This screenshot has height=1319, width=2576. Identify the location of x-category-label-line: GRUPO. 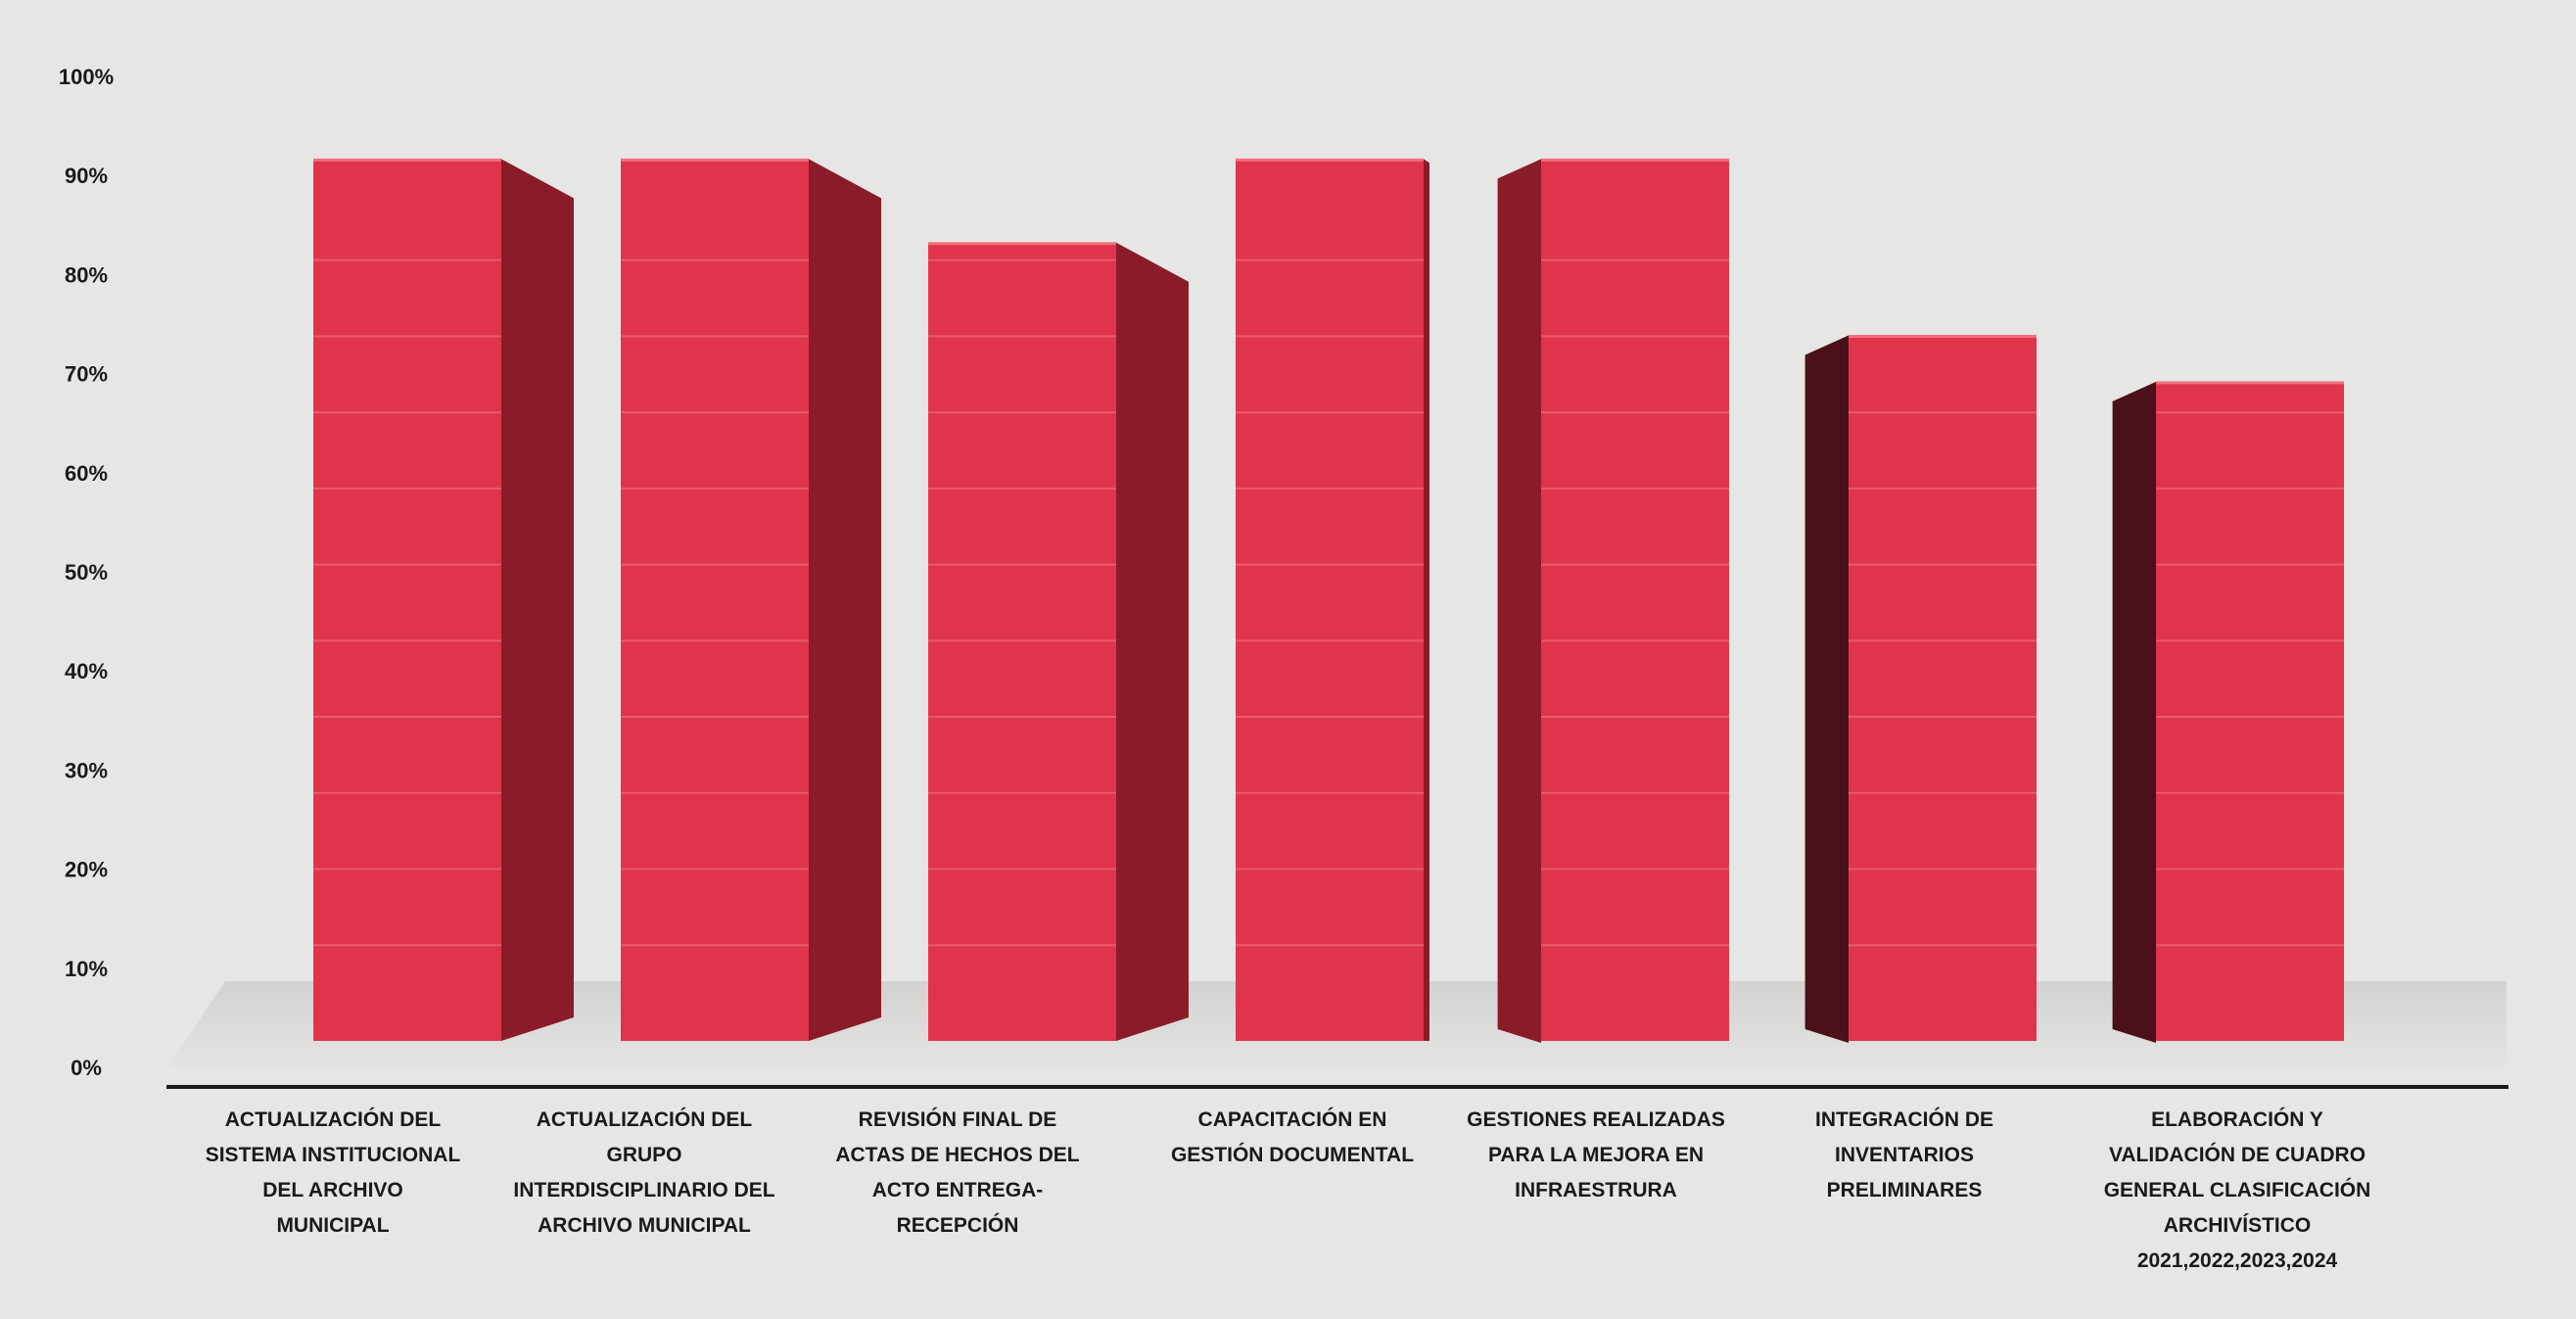
(643, 1155).